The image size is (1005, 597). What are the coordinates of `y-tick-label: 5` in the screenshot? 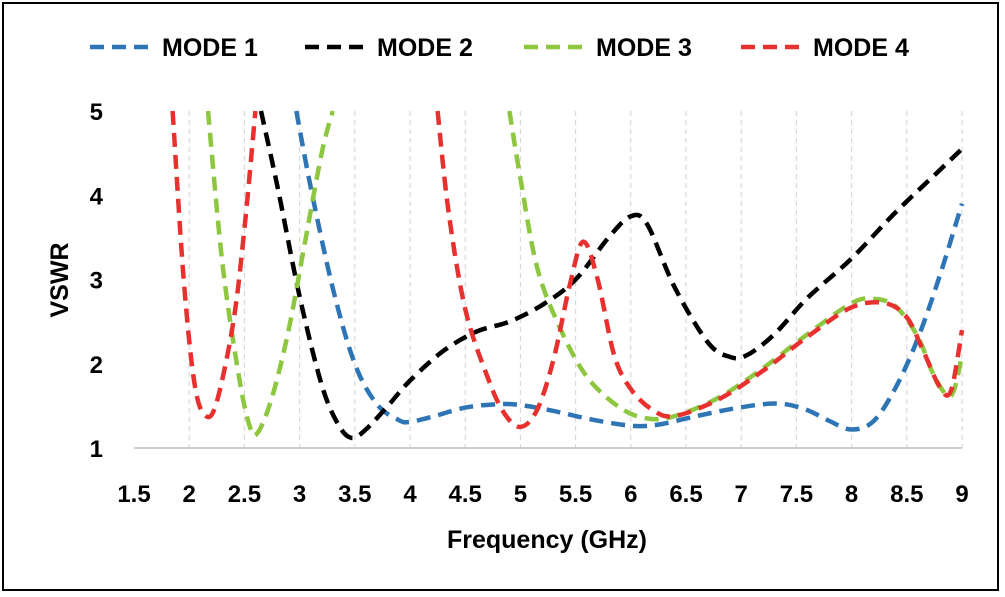 It's located at (96, 112).